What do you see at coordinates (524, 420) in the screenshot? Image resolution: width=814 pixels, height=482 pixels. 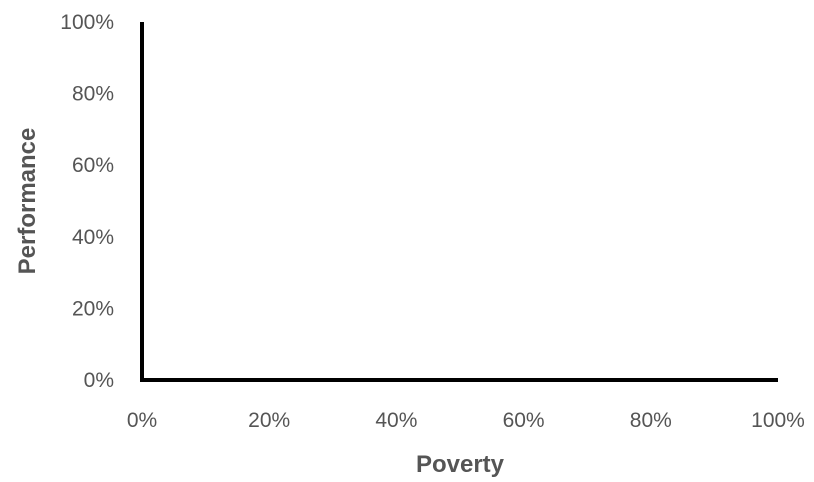 I see `x-tick-label: 60%` at bounding box center [524, 420].